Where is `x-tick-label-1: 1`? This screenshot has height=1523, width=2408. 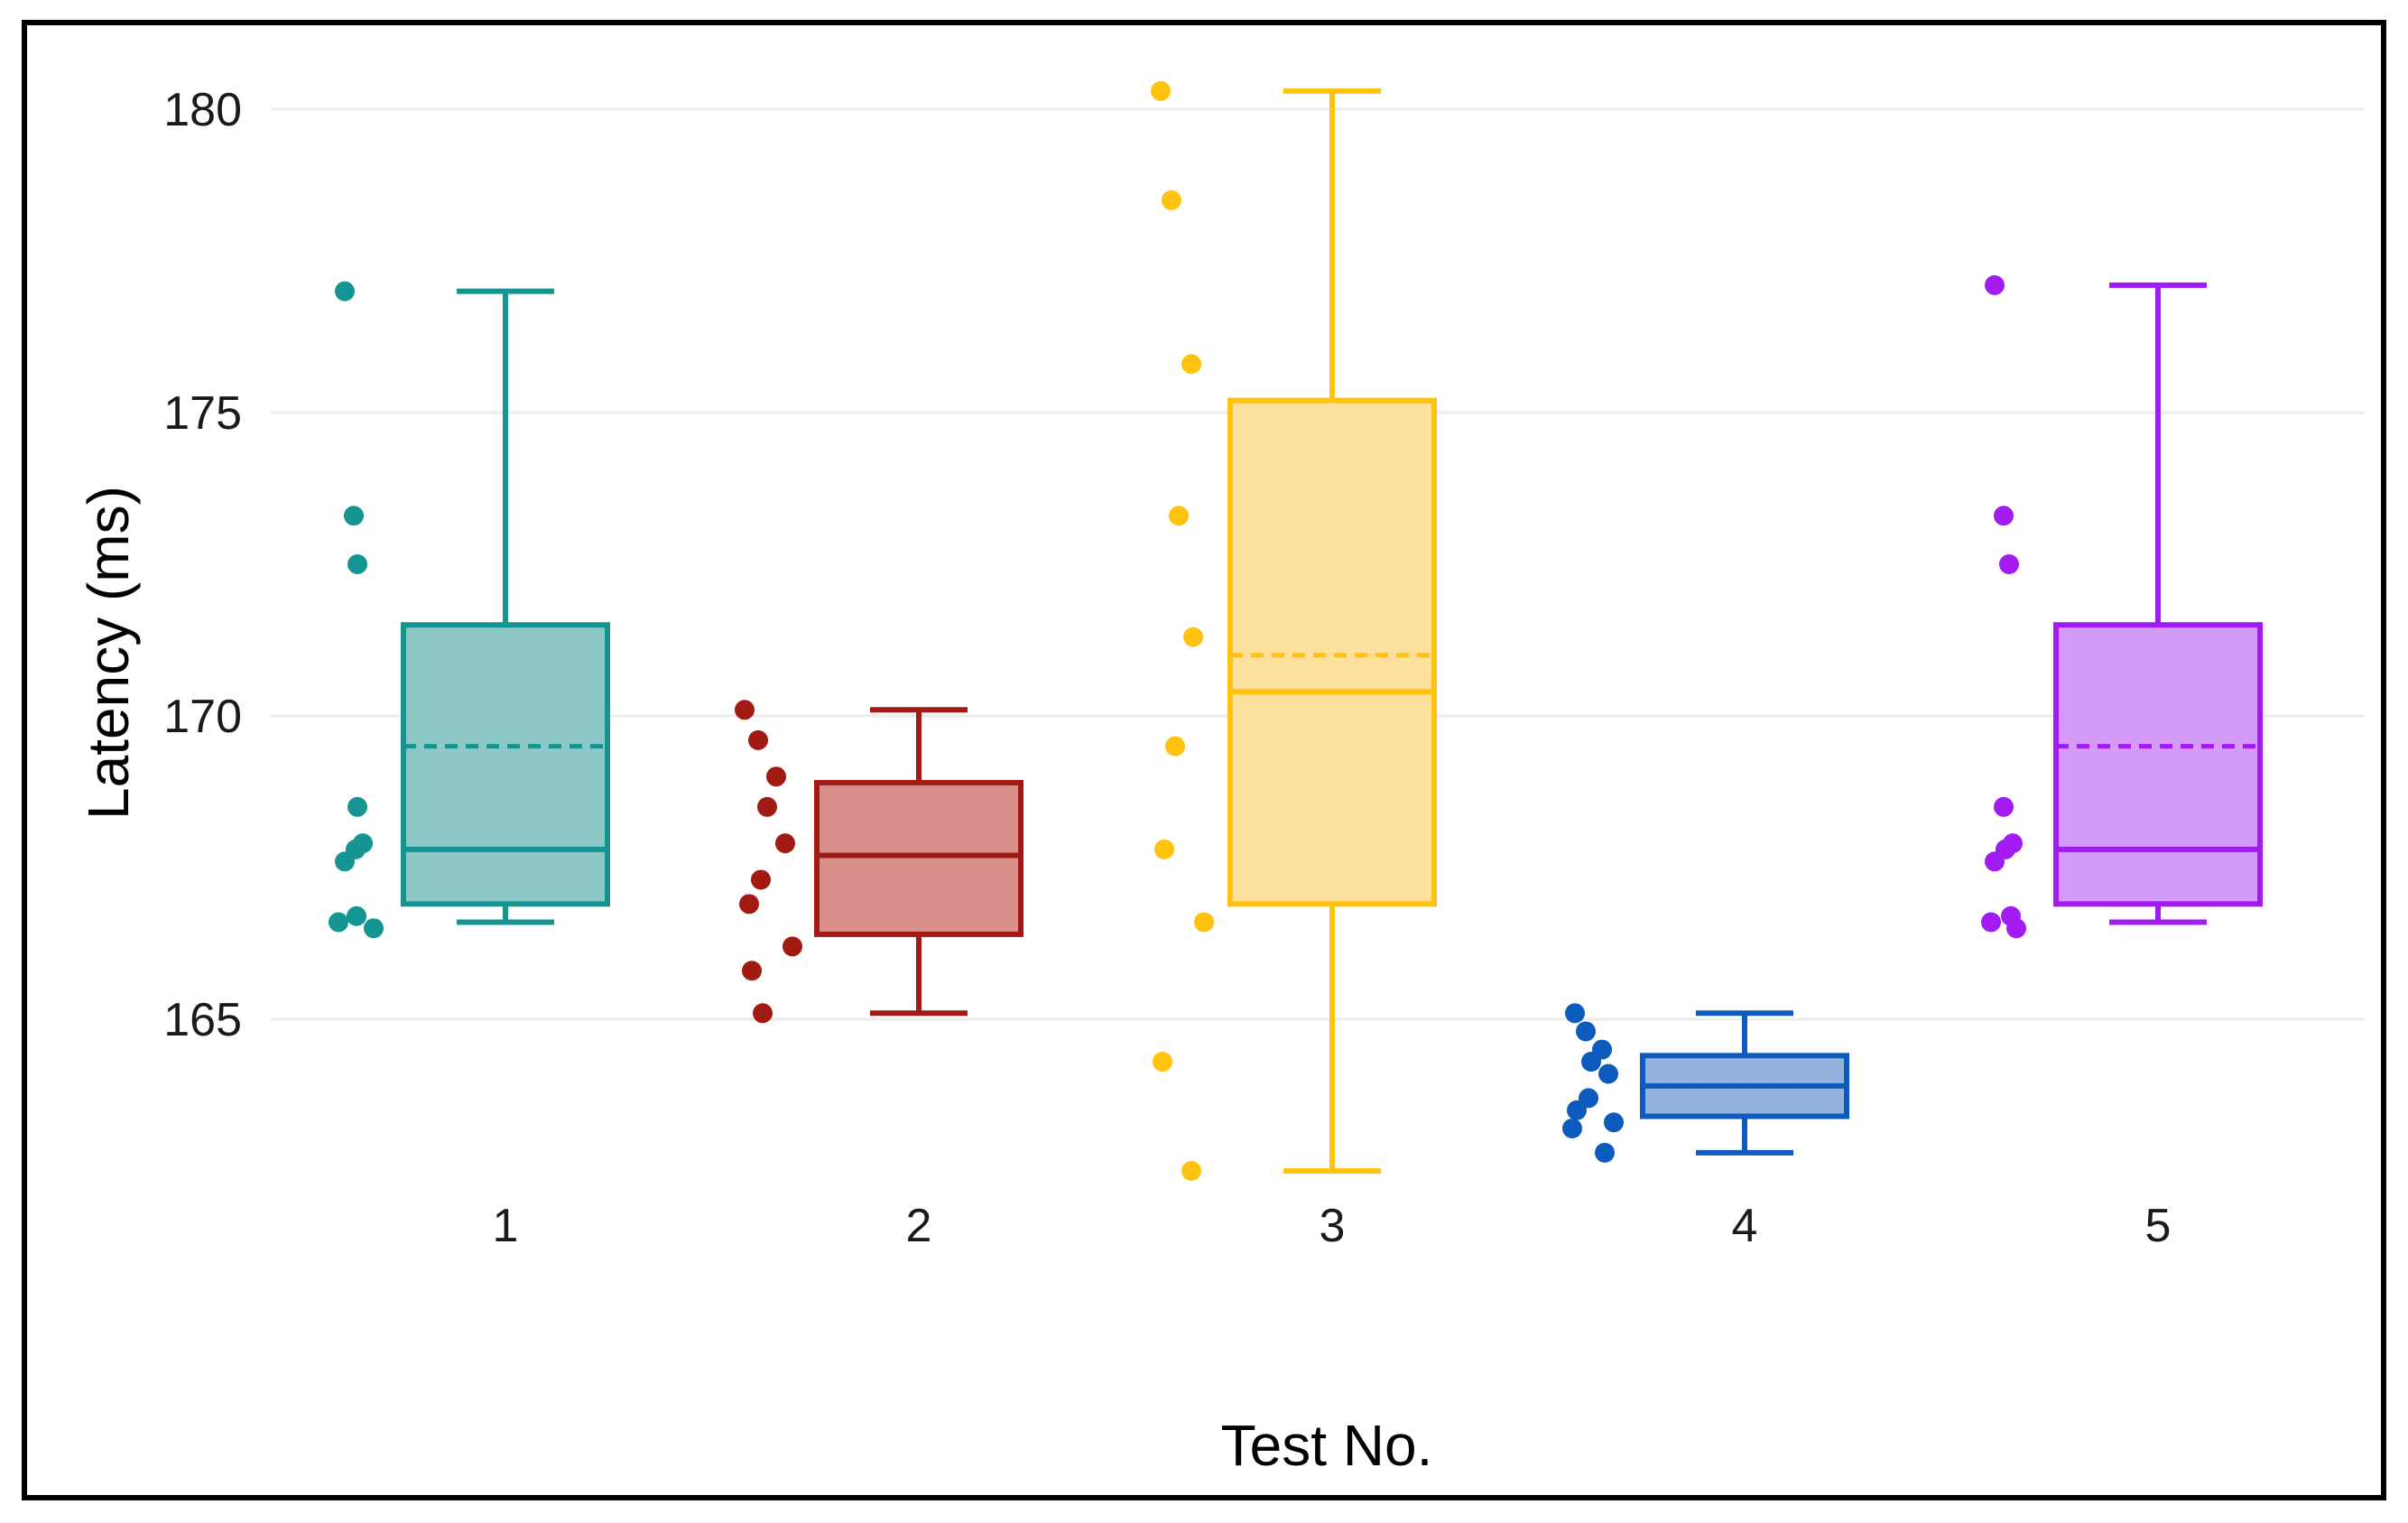
x-tick-label-1: 1 is located at coordinates (506, 1226).